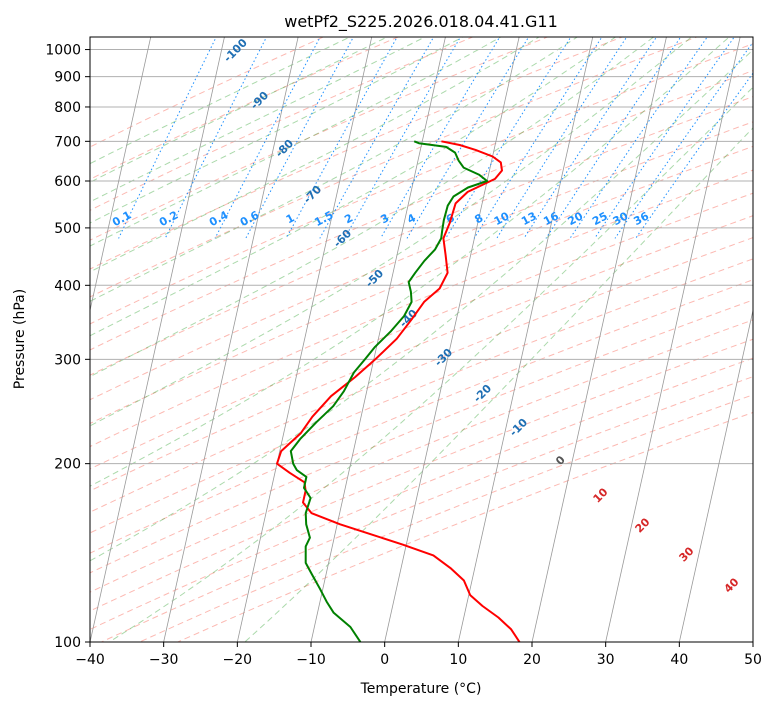 The height and width of the screenshot is (708, 775). Describe the element at coordinates (20, 339) in the screenshot. I see `y-axis-label: Pressure (hPa)` at that location.